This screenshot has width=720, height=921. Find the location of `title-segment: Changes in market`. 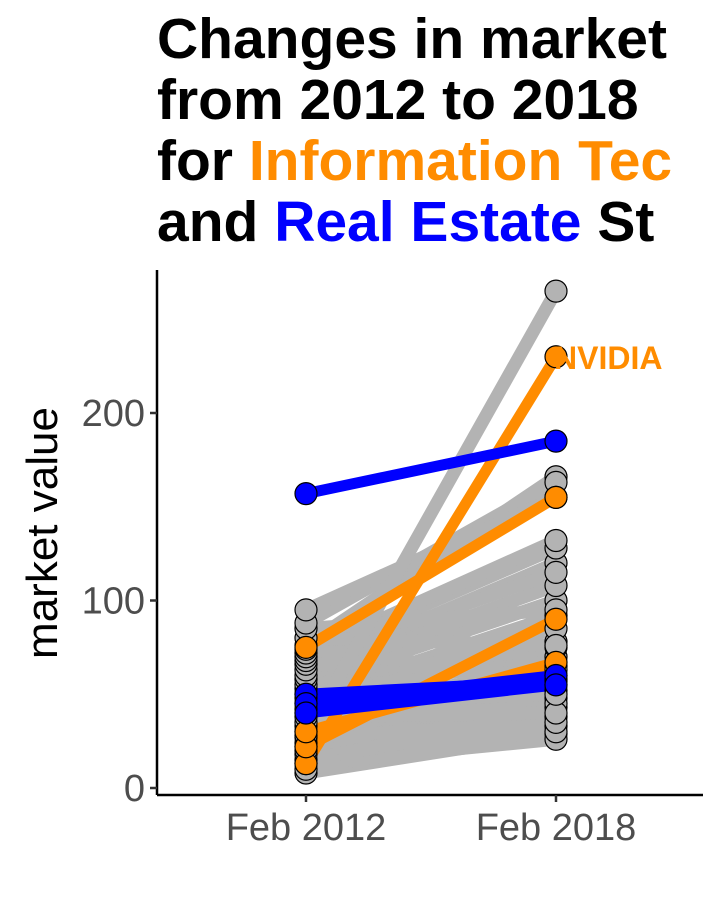

title-segment: Changes in market is located at coordinates (412, 39).